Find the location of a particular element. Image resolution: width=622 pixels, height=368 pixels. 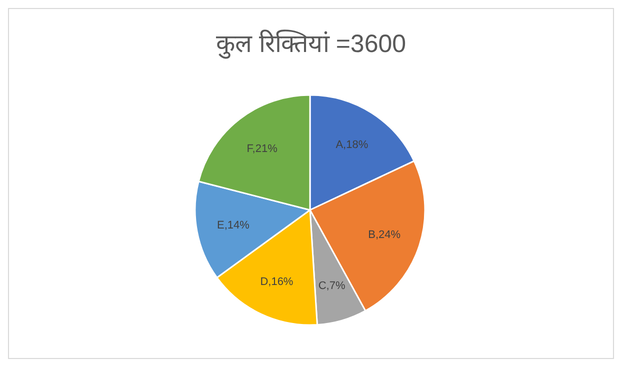

slice-label: A is located at coordinates (340, 144).